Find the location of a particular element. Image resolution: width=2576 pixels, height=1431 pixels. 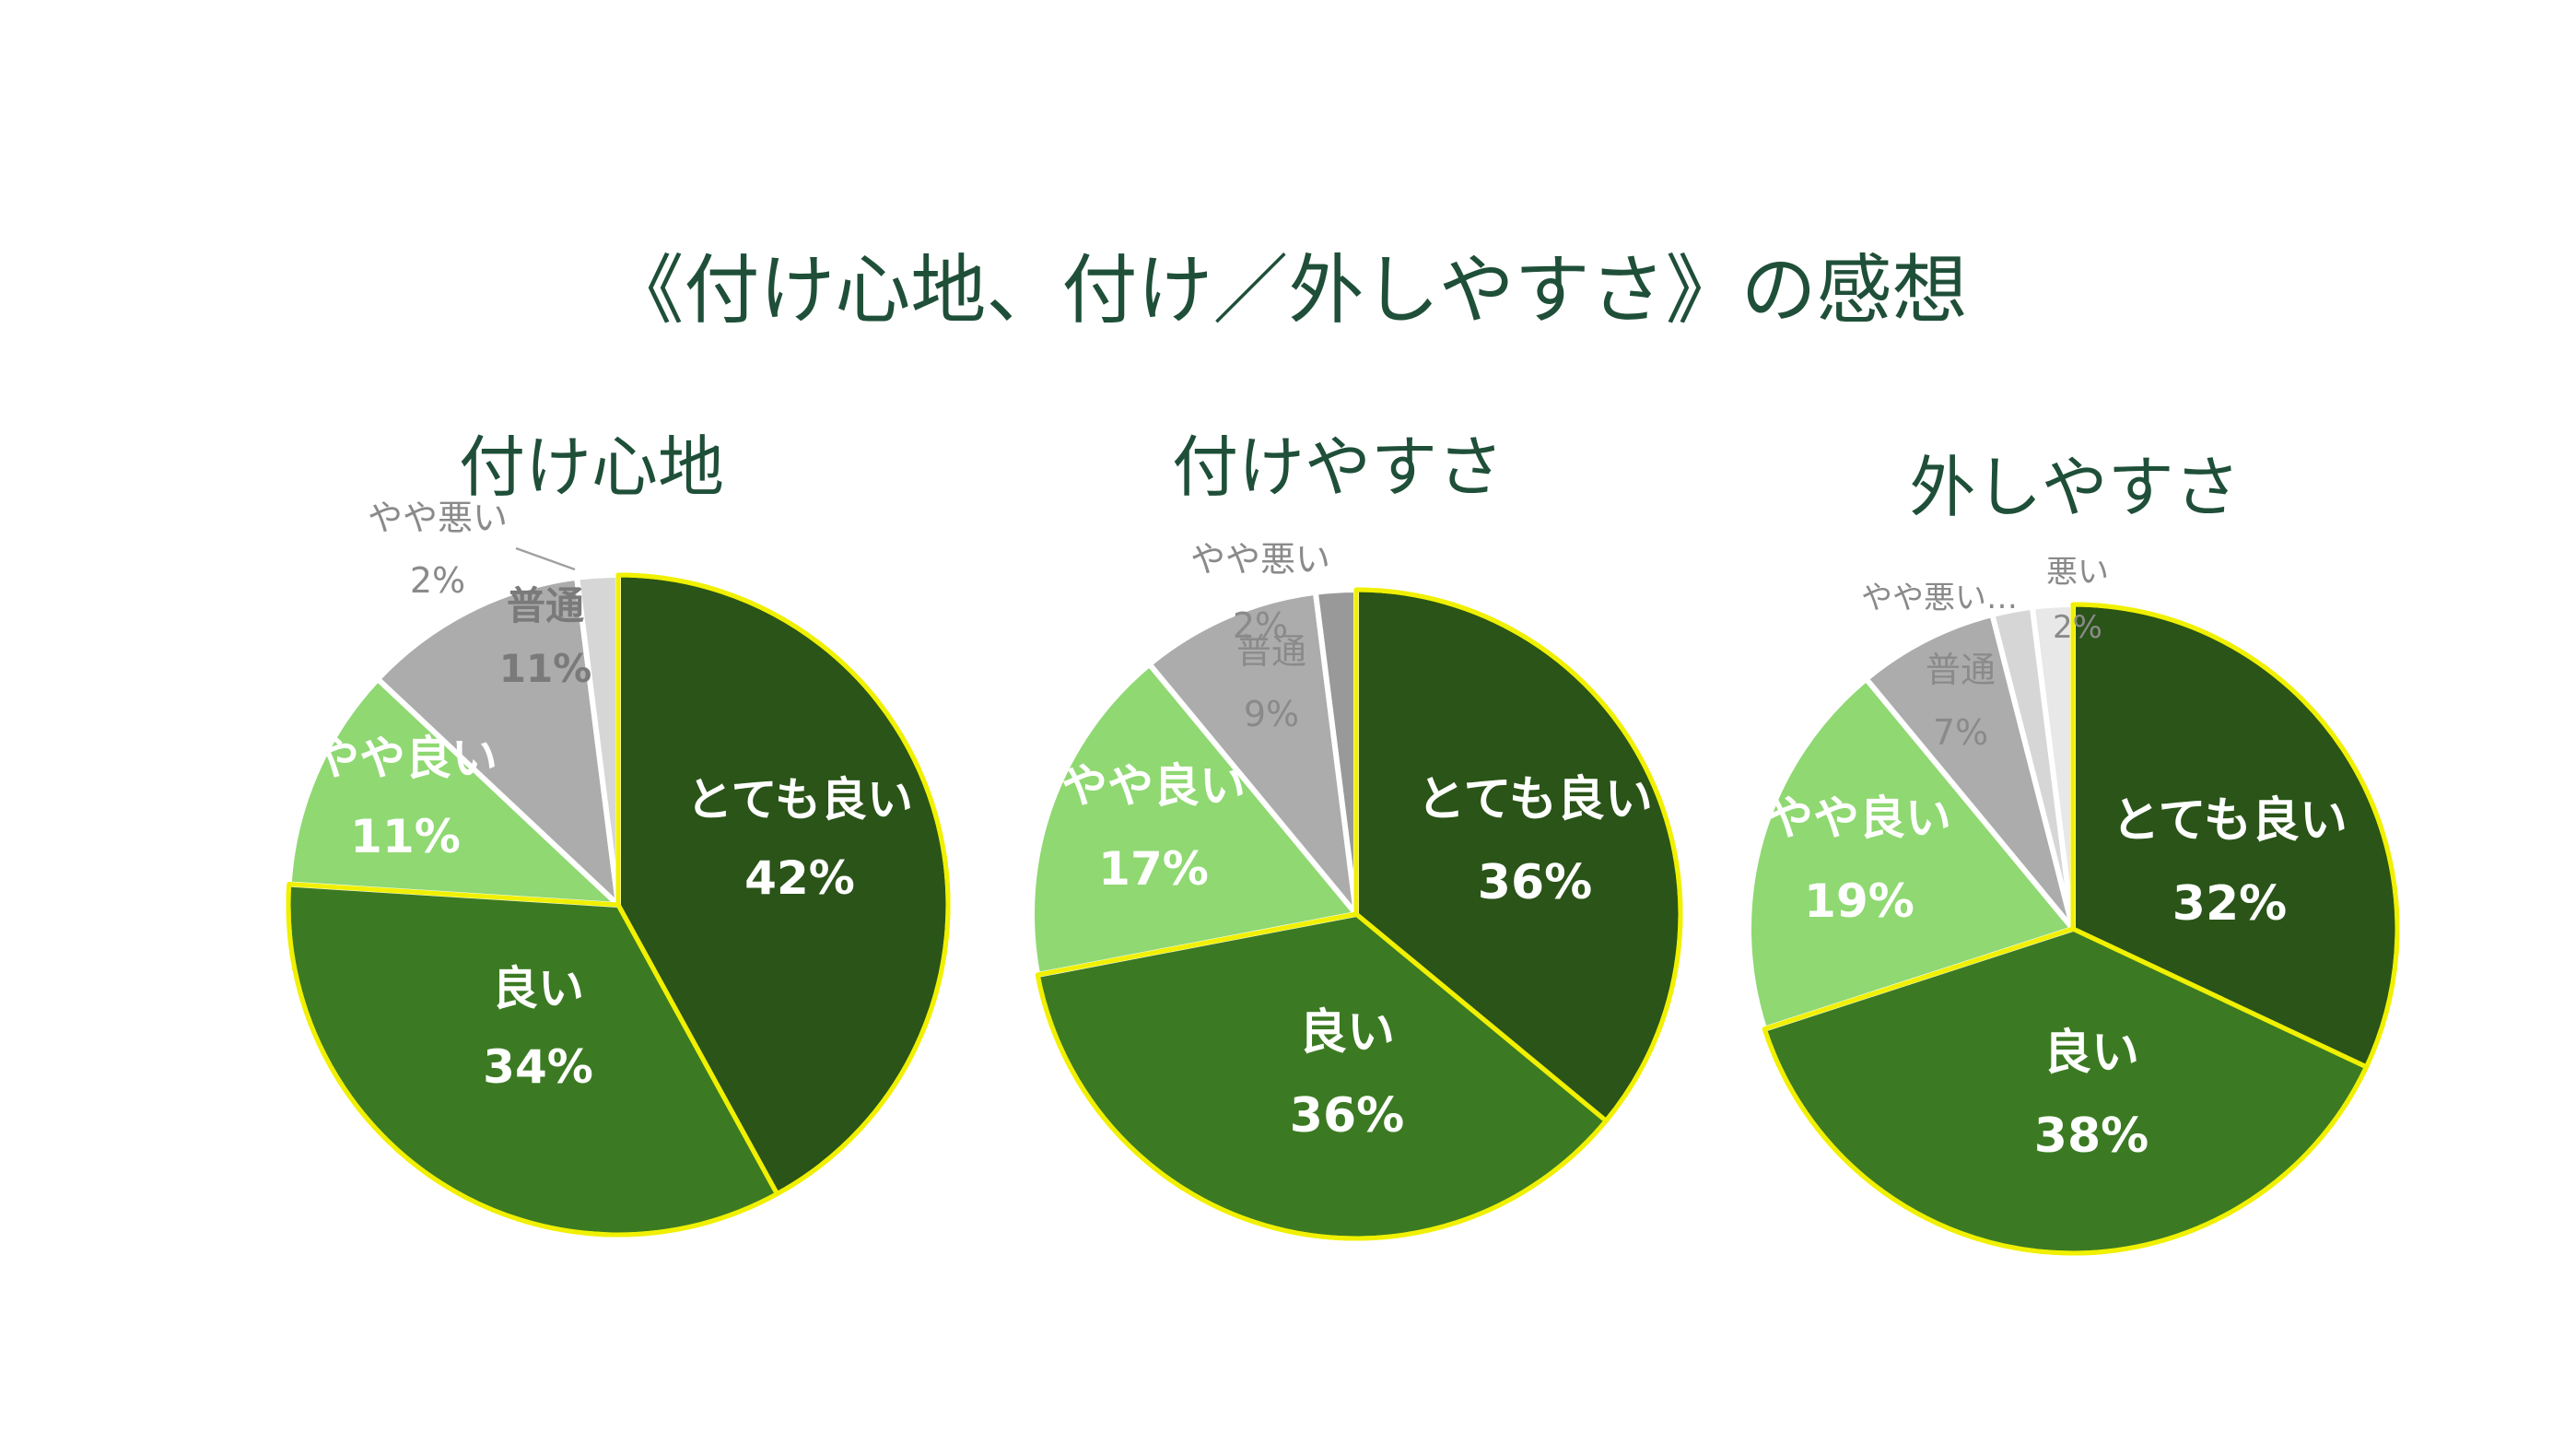

slice-value-3-2: 38% is located at coordinates (2091, 1136).